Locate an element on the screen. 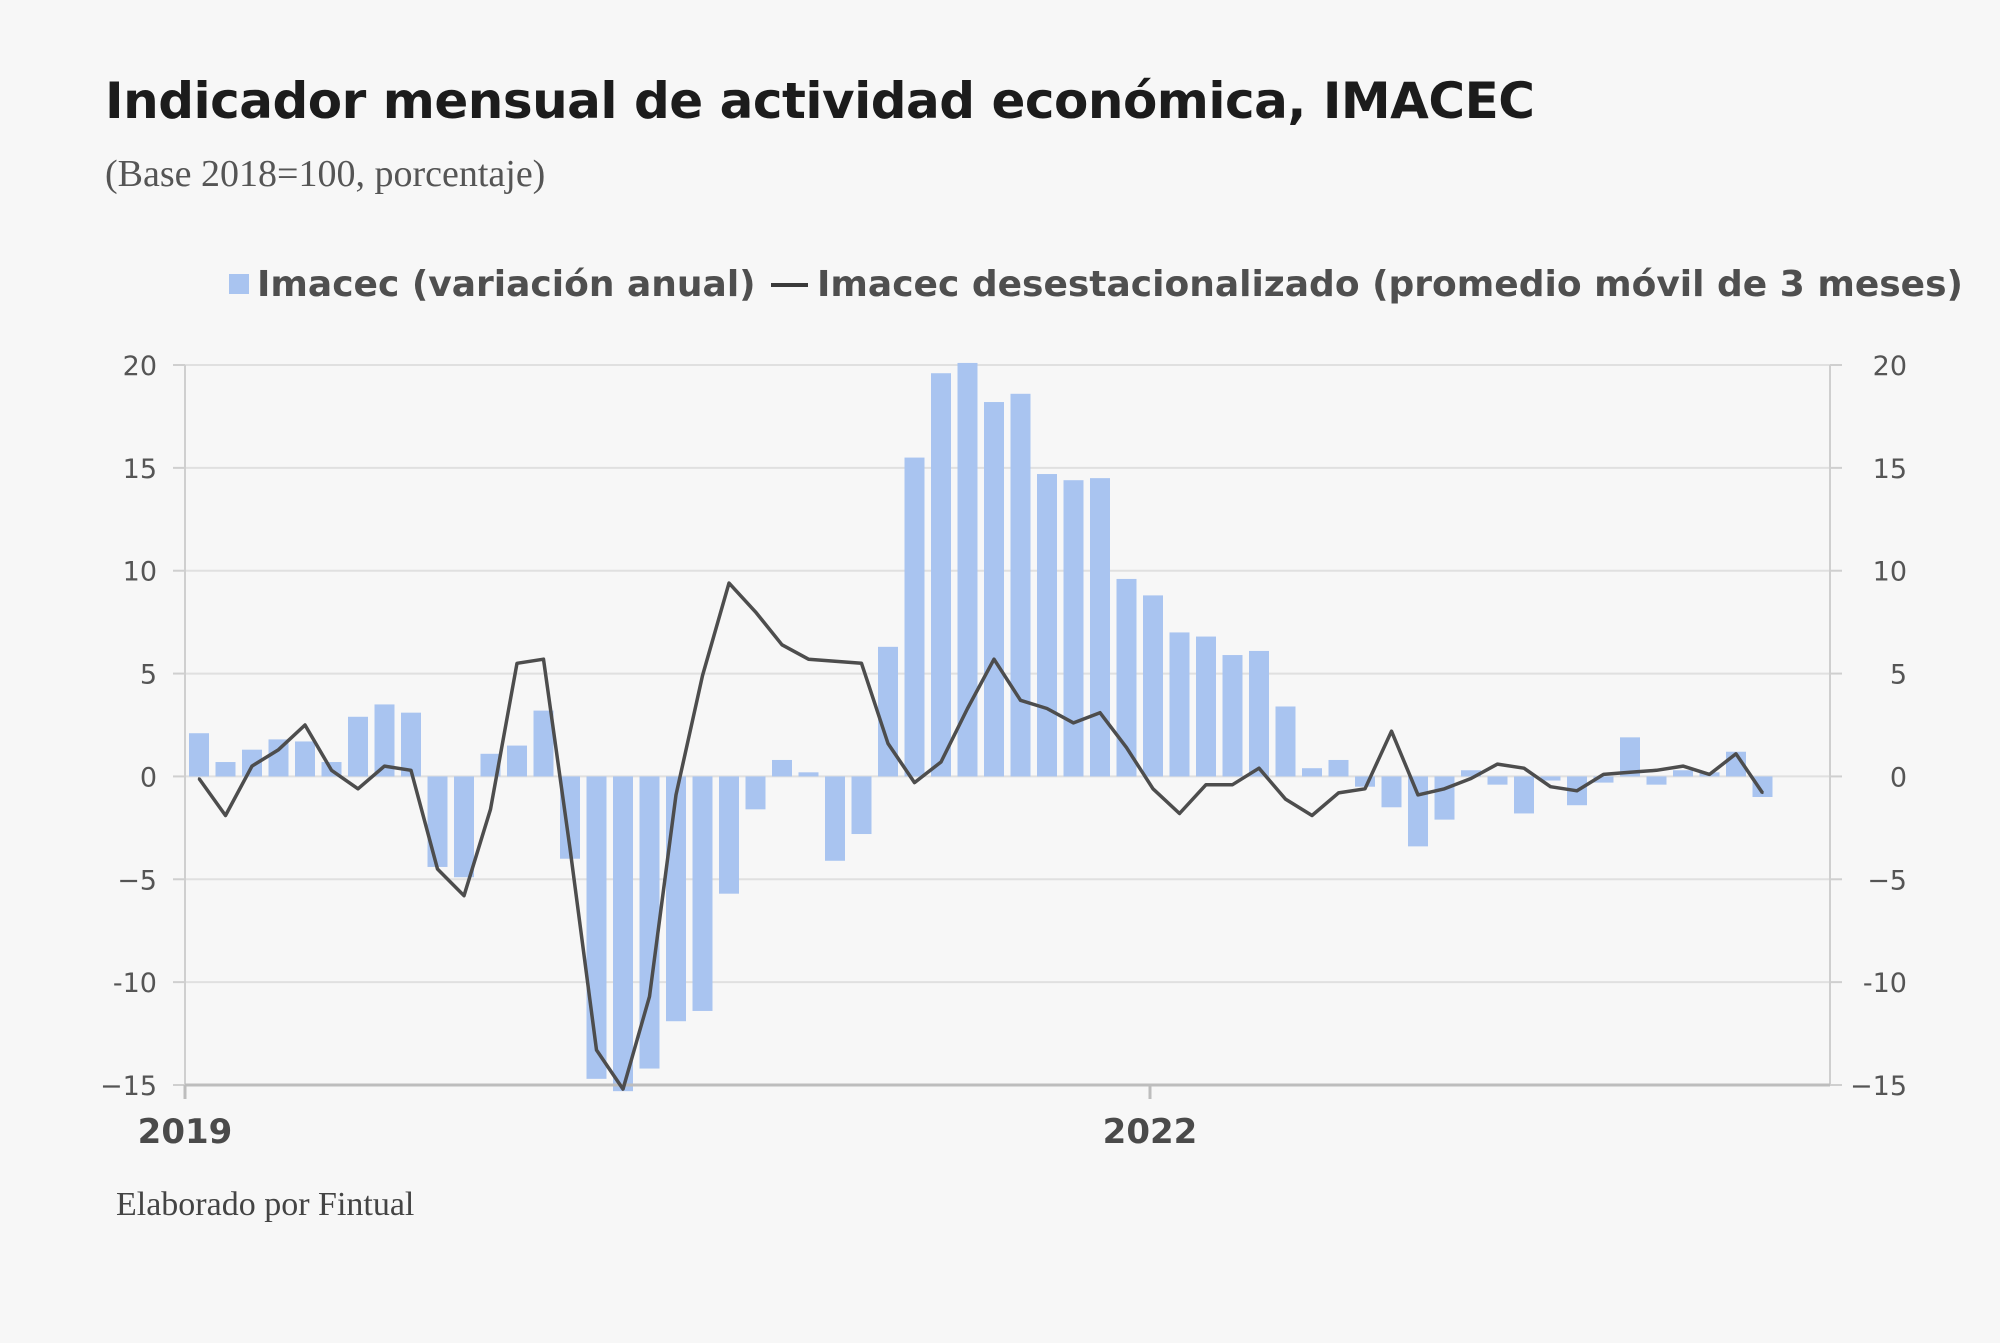  chart-subtitle: (Base 2018=100, porcentaje) is located at coordinates (325, 174).